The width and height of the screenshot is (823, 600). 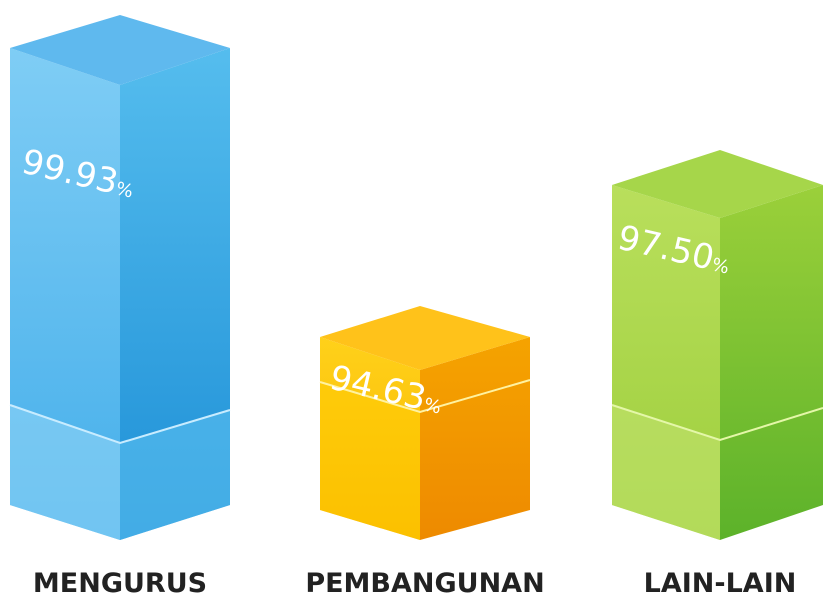 I want to click on category-label: PEMBANGUNAN, so click(x=424, y=583).